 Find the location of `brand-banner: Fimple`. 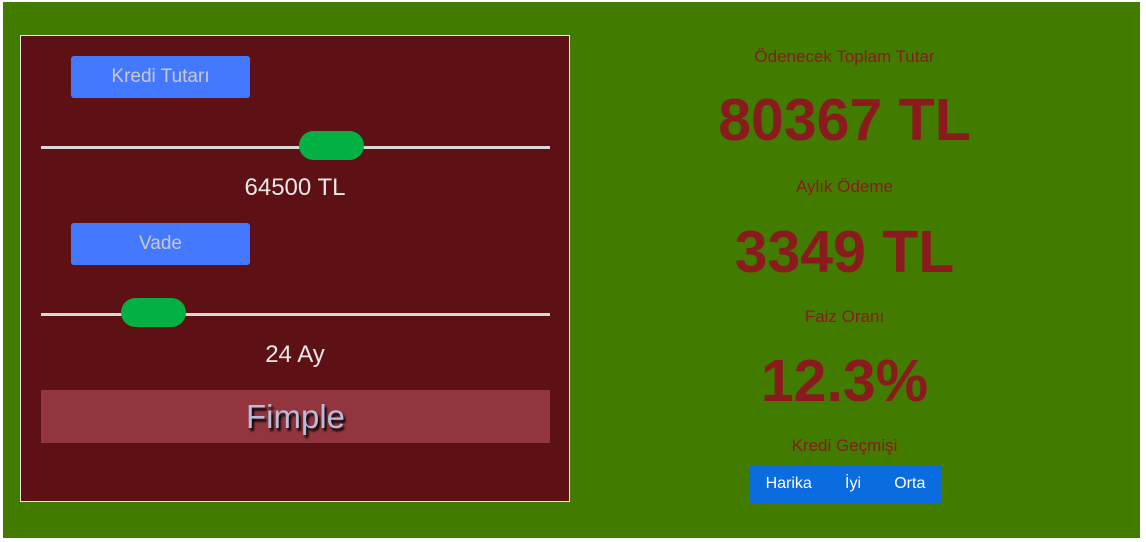

brand-banner: Fimple is located at coordinates (295, 416).